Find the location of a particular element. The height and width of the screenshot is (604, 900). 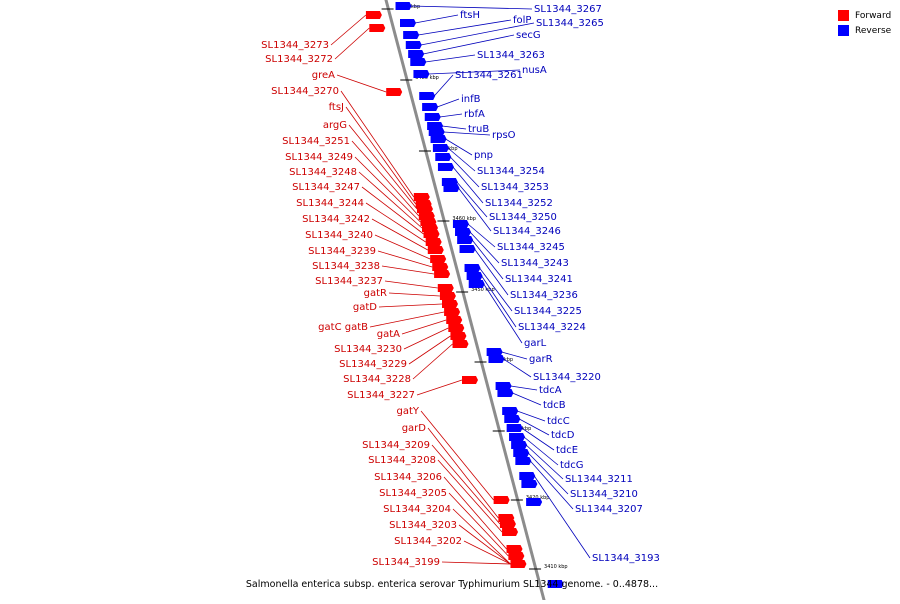

forward-gene-label: SL1344_3203 is located at coordinates (423, 525).